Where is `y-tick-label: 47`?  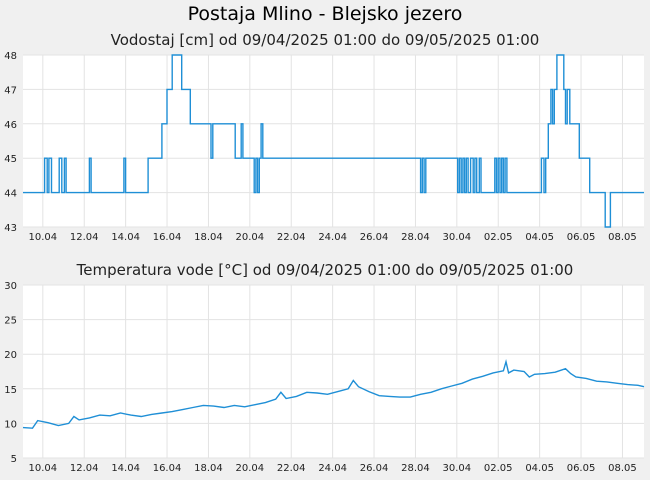
y-tick-label: 47 is located at coordinates (10, 90).